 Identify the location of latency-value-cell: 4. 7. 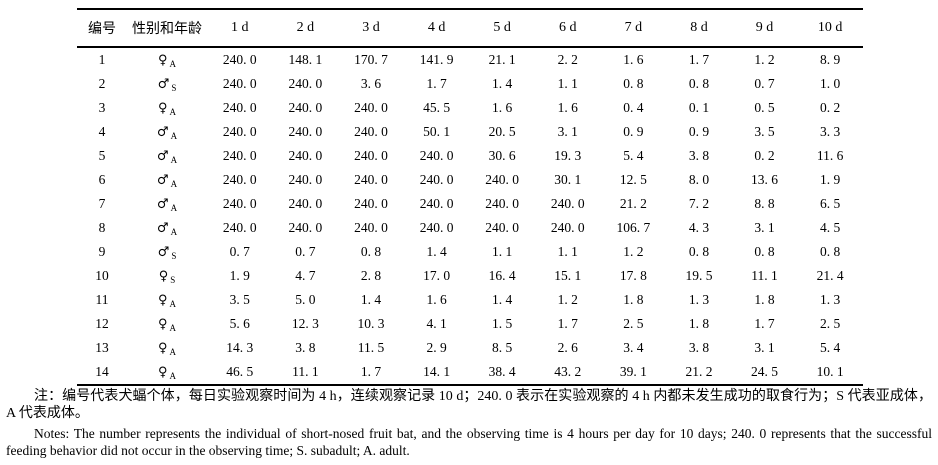
(305, 275).